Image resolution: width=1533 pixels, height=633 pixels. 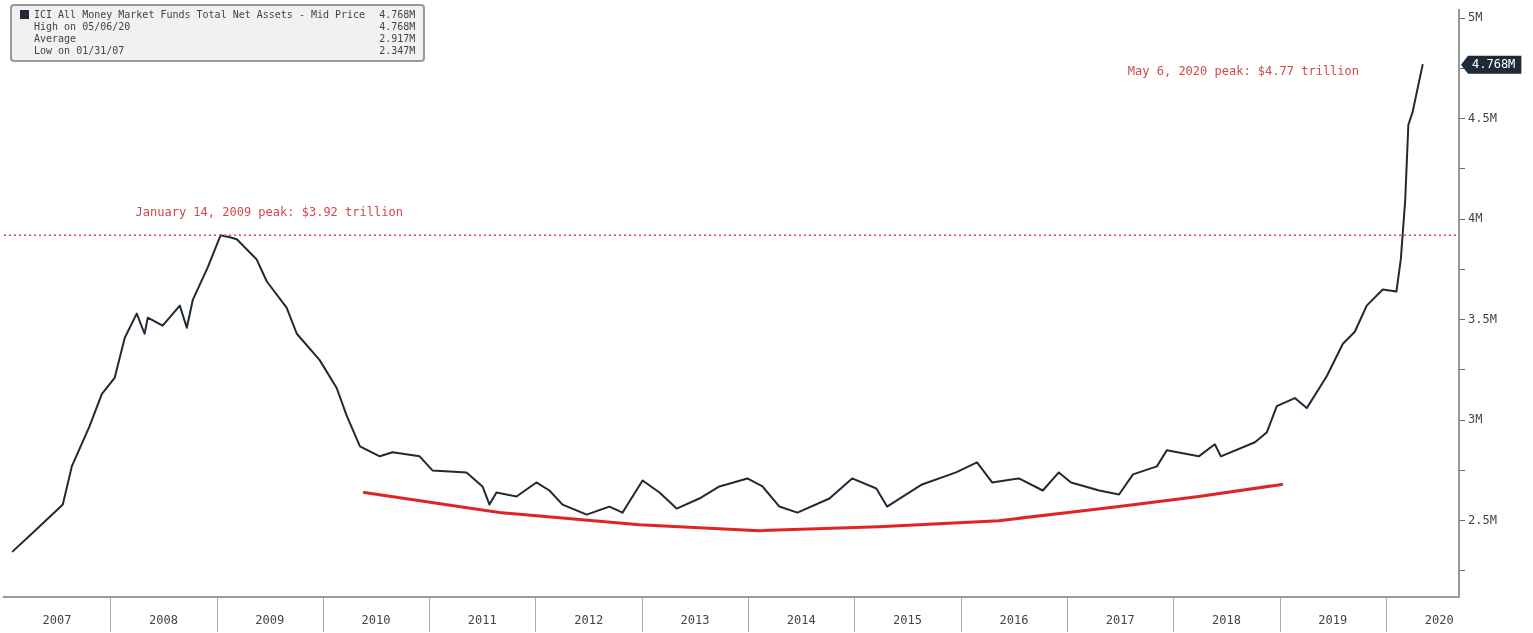 What do you see at coordinates (1120, 620) in the screenshot?
I see `x-tick-label: 2017` at bounding box center [1120, 620].